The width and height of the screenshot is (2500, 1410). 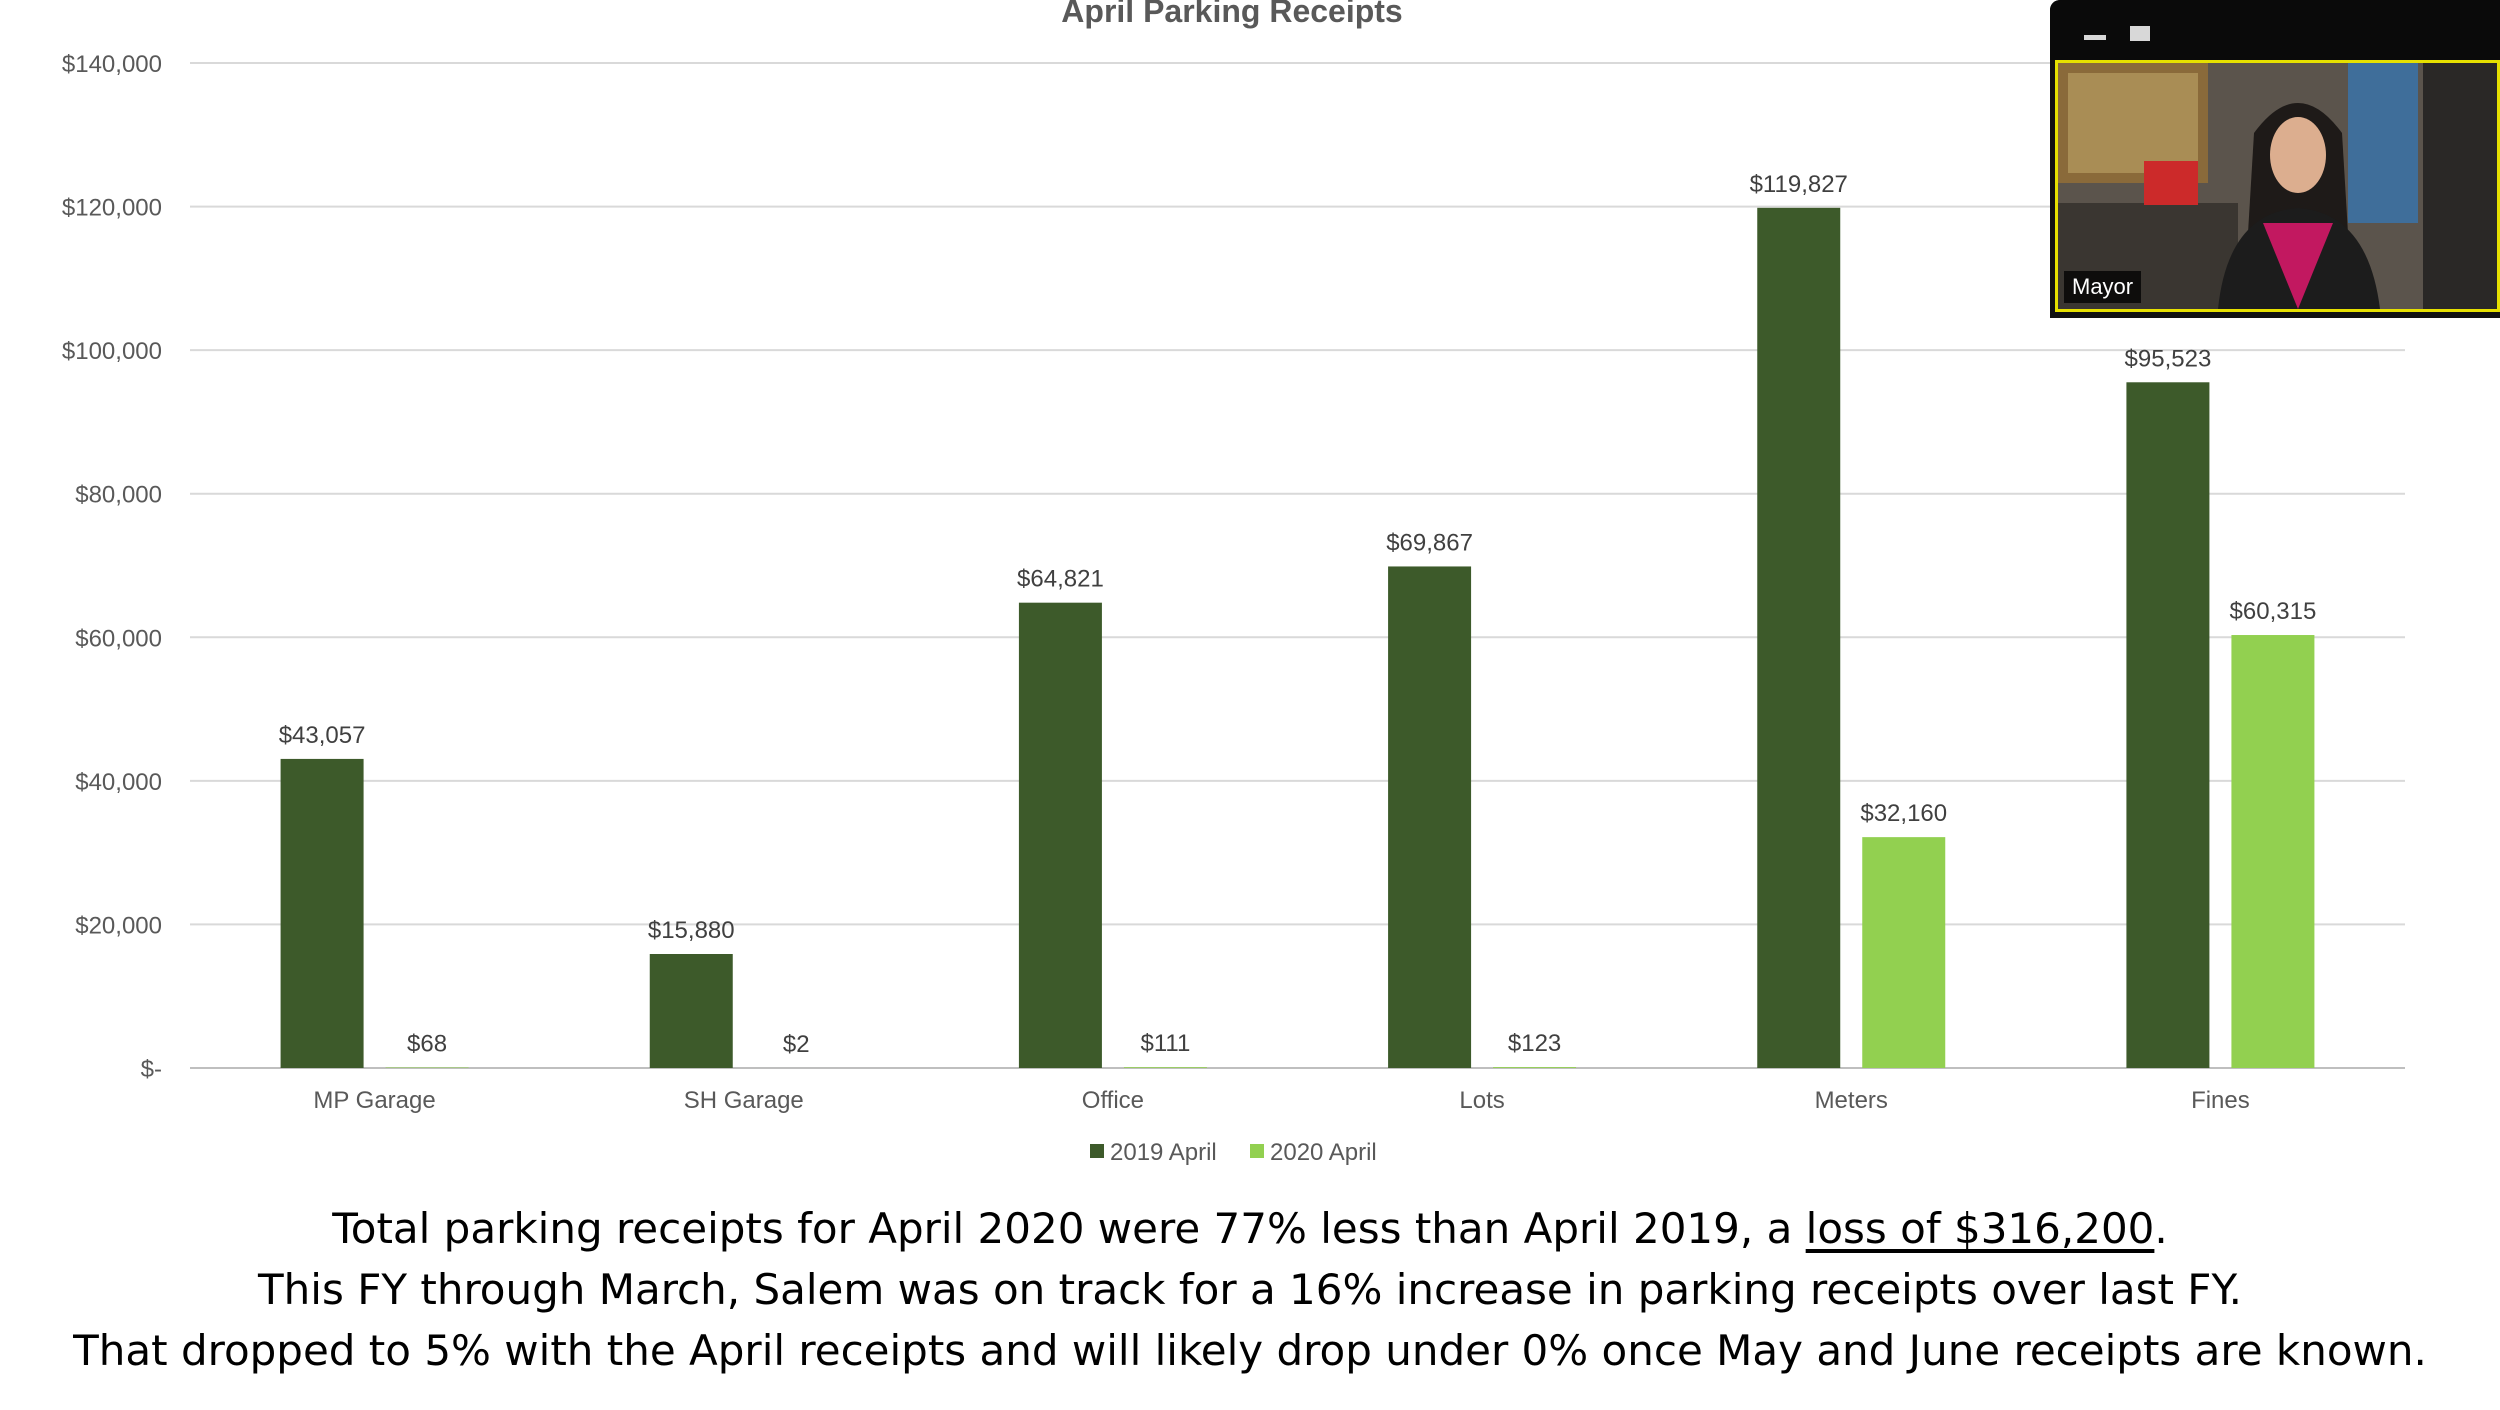 What do you see at coordinates (1323, 1152) in the screenshot?
I see `legend-label: 2020 April` at bounding box center [1323, 1152].